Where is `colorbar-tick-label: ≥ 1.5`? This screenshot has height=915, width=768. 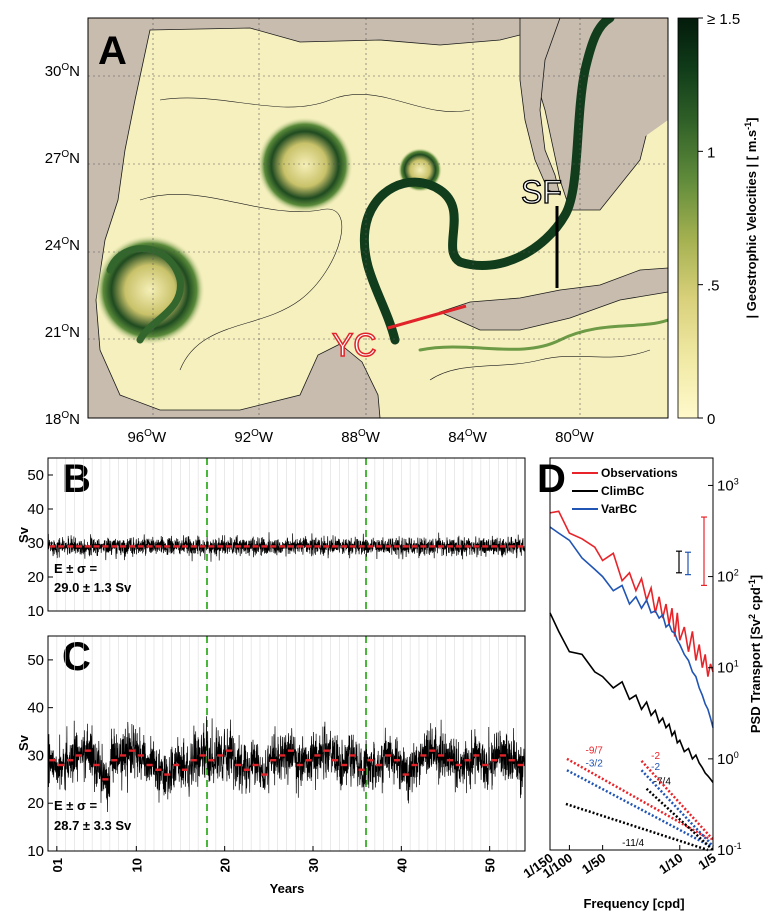
colorbar-tick-label: ≥ 1.5 is located at coordinates (723, 19).